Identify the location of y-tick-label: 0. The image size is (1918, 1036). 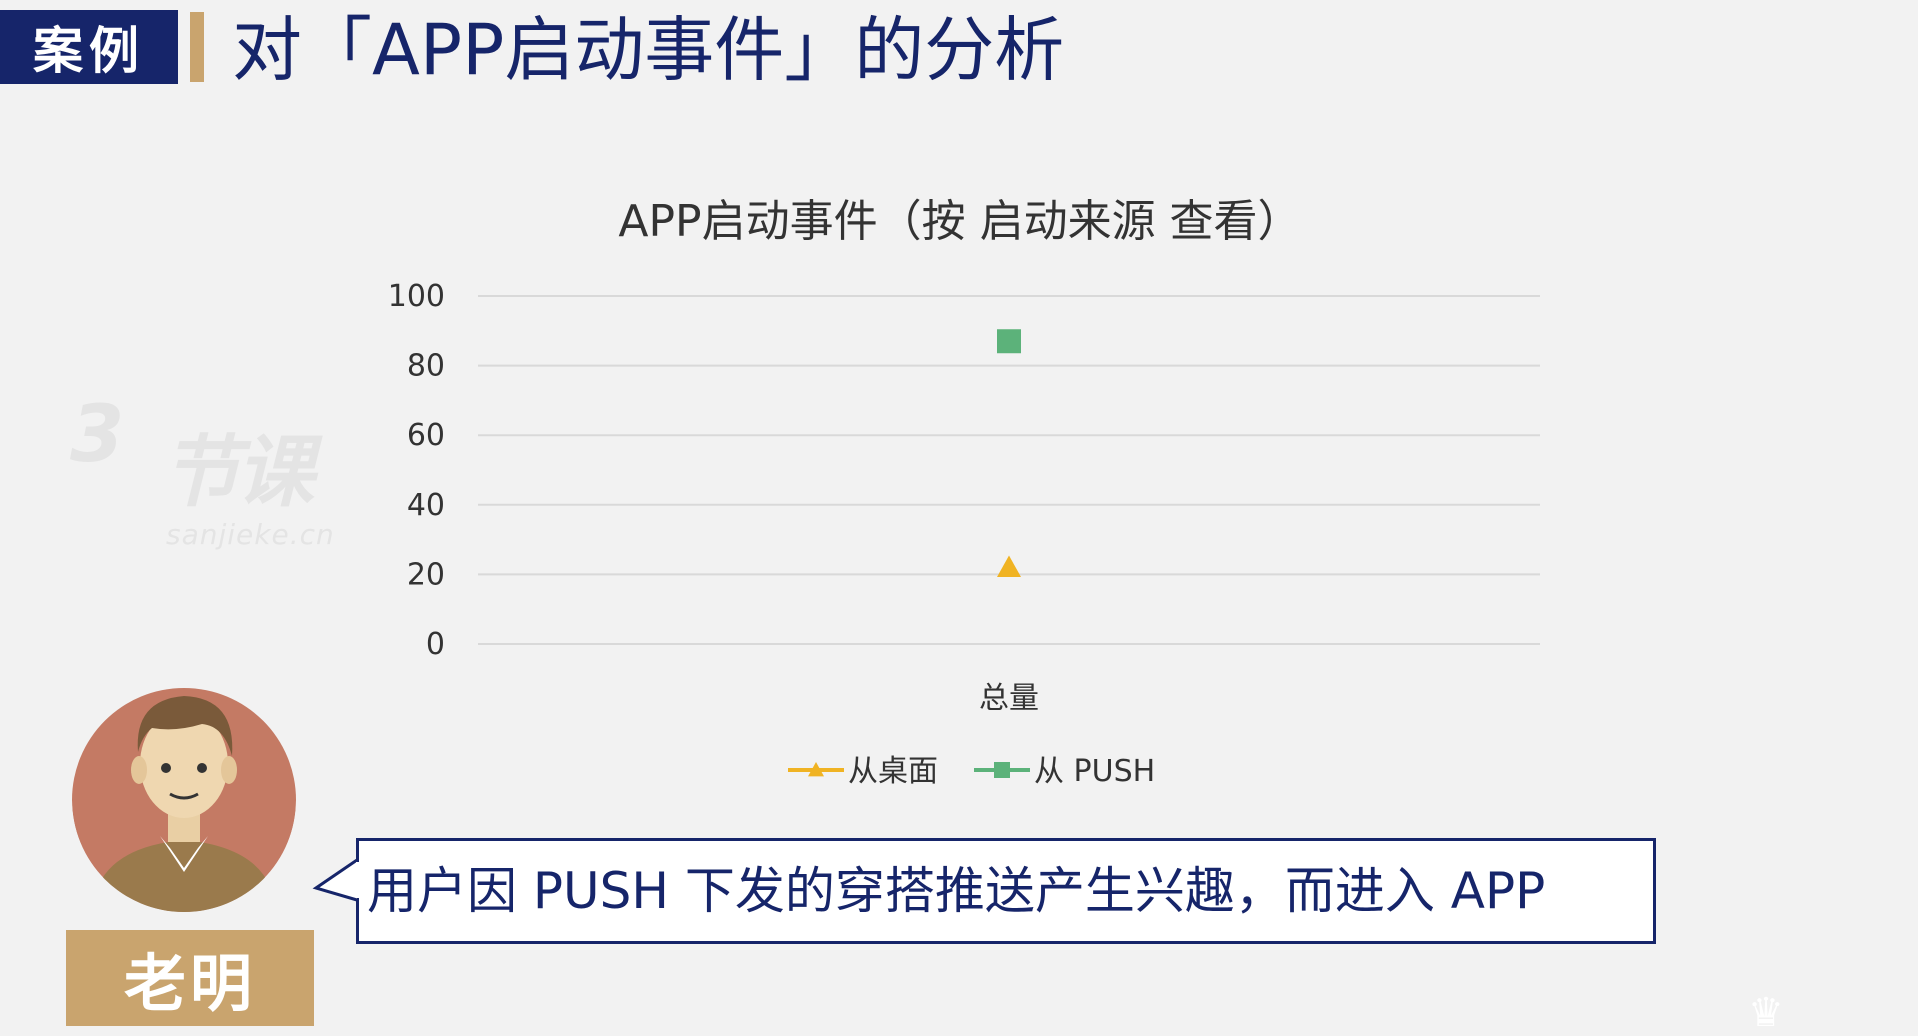
(435, 644).